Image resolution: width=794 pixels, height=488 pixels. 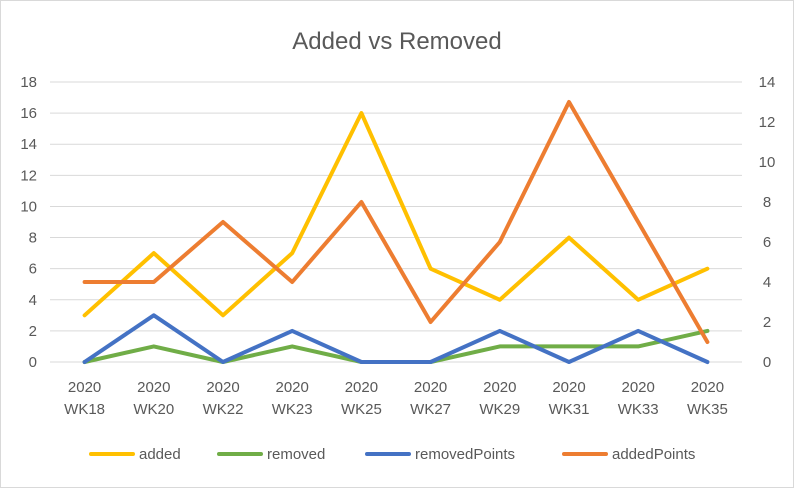 What do you see at coordinates (33, 300) in the screenshot?
I see `left-tick-label: 4` at bounding box center [33, 300].